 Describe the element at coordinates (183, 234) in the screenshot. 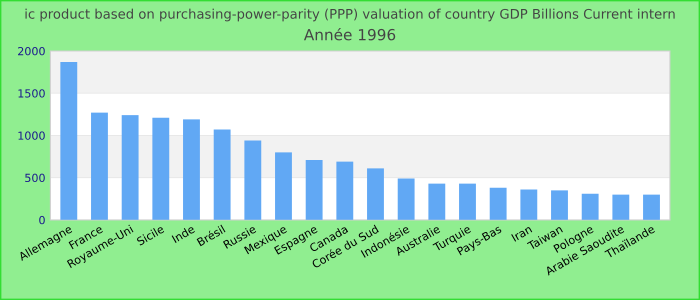

I see `x-tick-label: Inde` at that location.